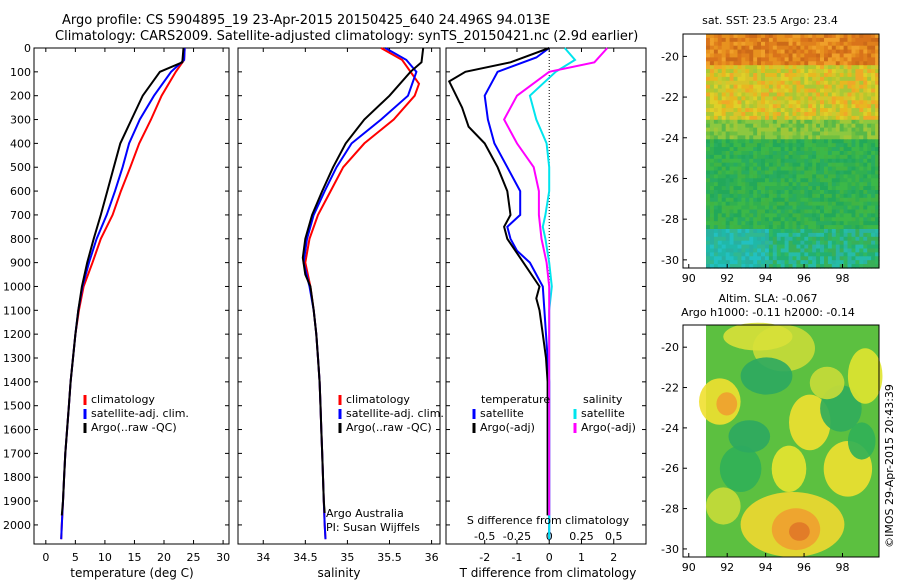 The image size is (900, 580). Describe the element at coordinates (123, 399) in the screenshot. I see `legend-item: climatology` at that location.